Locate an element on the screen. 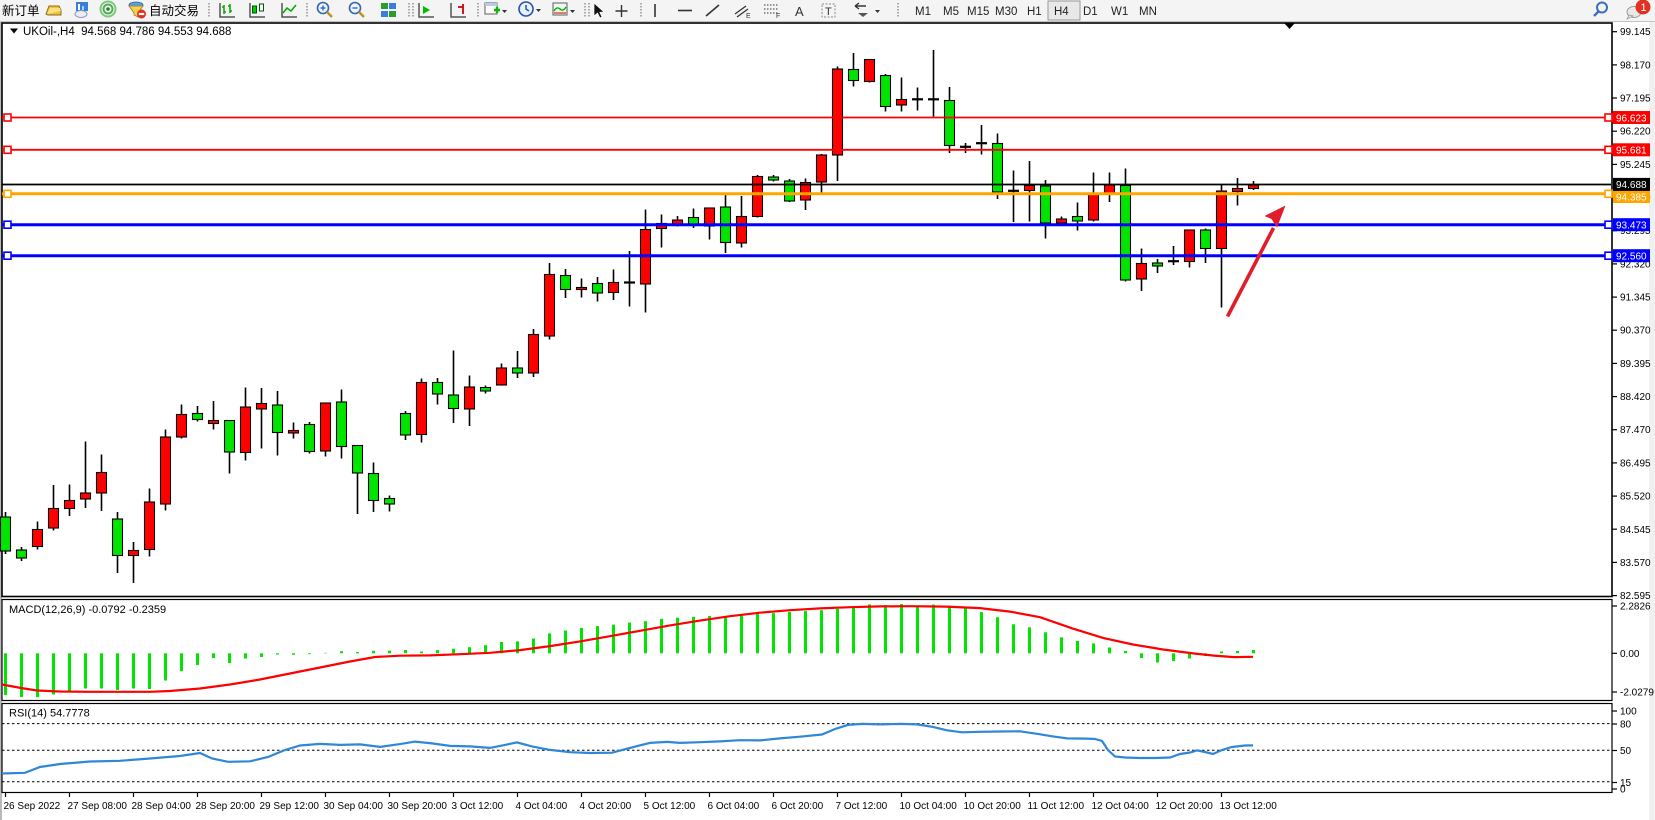 The image size is (1655, 820). svg-text: 88.420 is located at coordinates (1635, 397).